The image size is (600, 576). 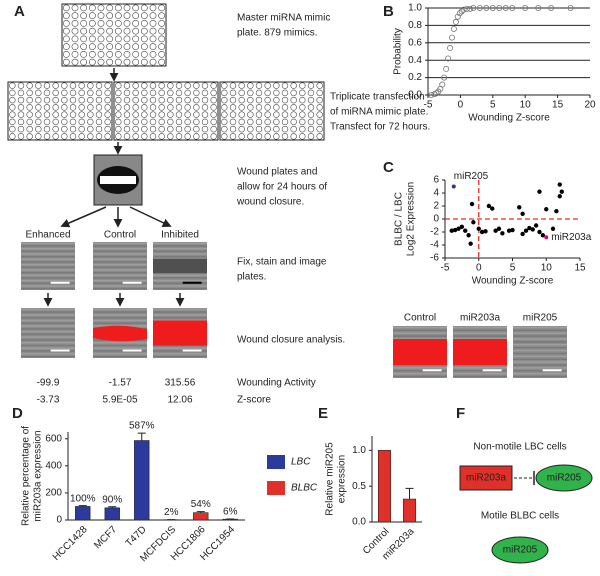 I want to click on x-tick-label: -5, so click(x=428, y=105).